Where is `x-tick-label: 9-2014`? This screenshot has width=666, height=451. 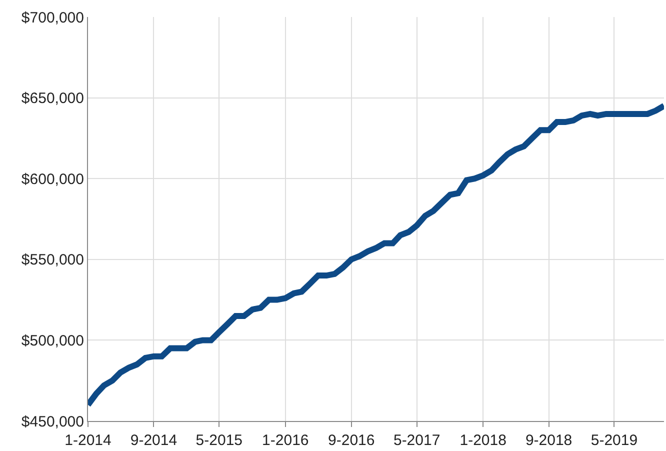
x-tick-label: 9-2014 is located at coordinates (154, 440).